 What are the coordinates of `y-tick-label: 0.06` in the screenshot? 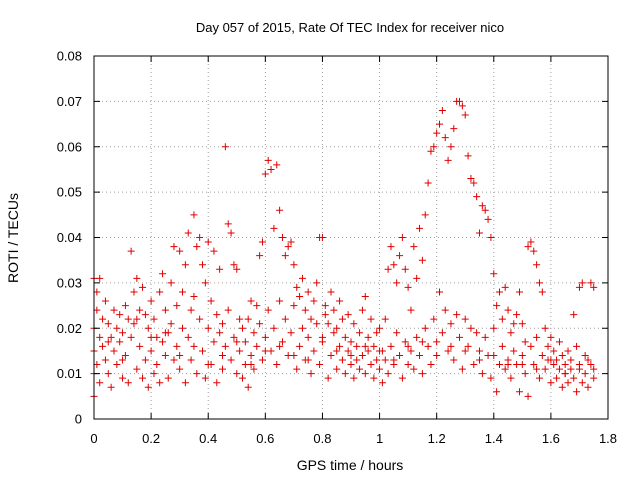 It's located at (69, 146).